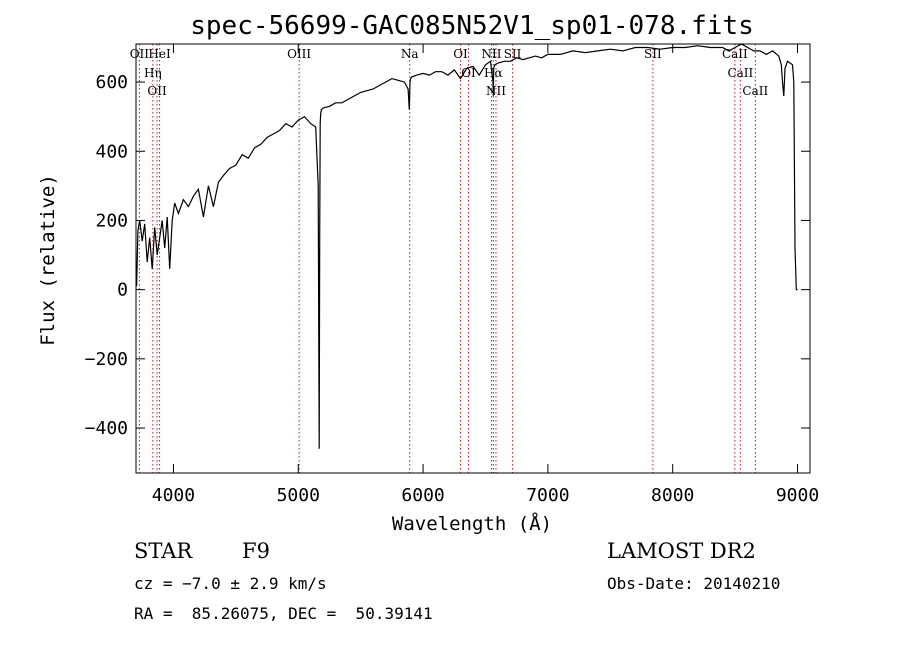 The width and height of the screenshot is (900, 649). What do you see at coordinates (797, 495) in the screenshot?
I see `x-tick-label: 9000` at bounding box center [797, 495].